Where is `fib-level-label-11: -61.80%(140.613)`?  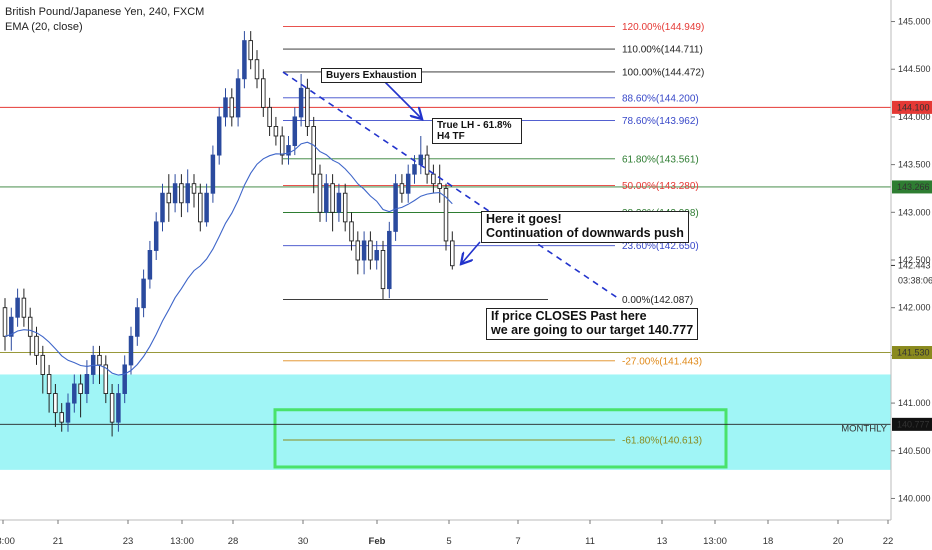 fib-level-label-11: -61.80%(140.613) is located at coordinates (662, 440).